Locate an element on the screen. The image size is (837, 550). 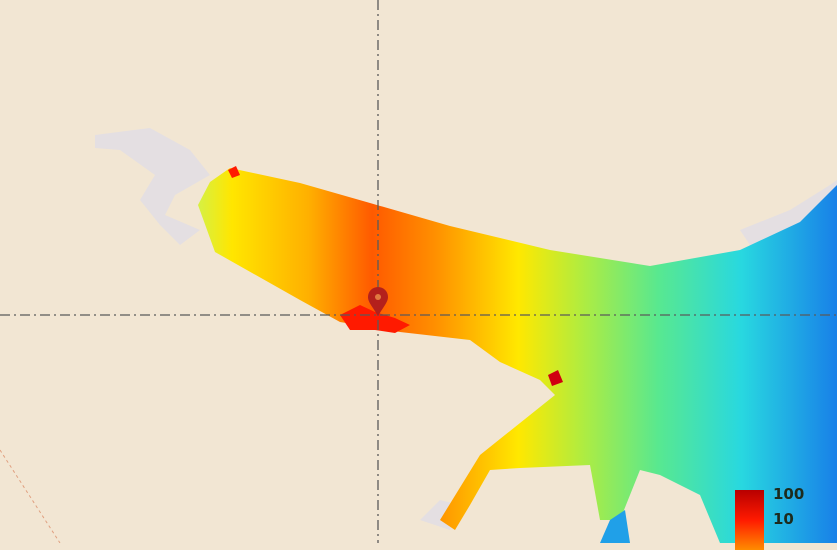
heatmap-legend: 100 10 is located at coordinates (786, 517).